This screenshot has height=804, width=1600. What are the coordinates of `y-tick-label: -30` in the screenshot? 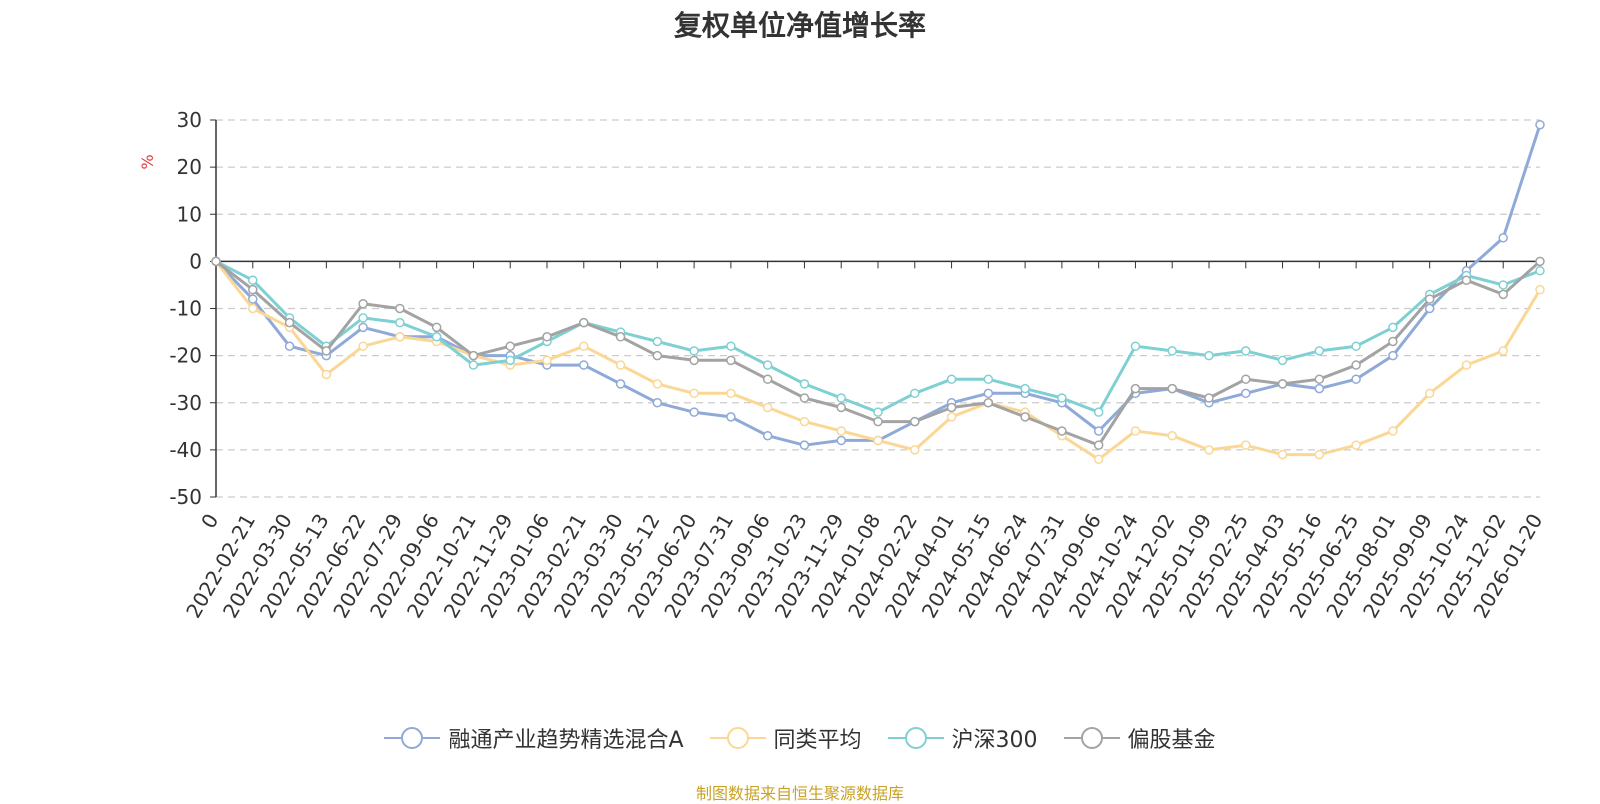 It's located at (185, 403).